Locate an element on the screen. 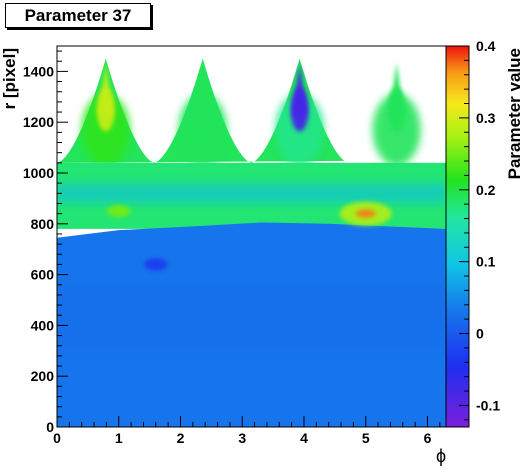 This screenshot has width=526, height=474. y-tick-label: 200 is located at coordinates (43, 376).